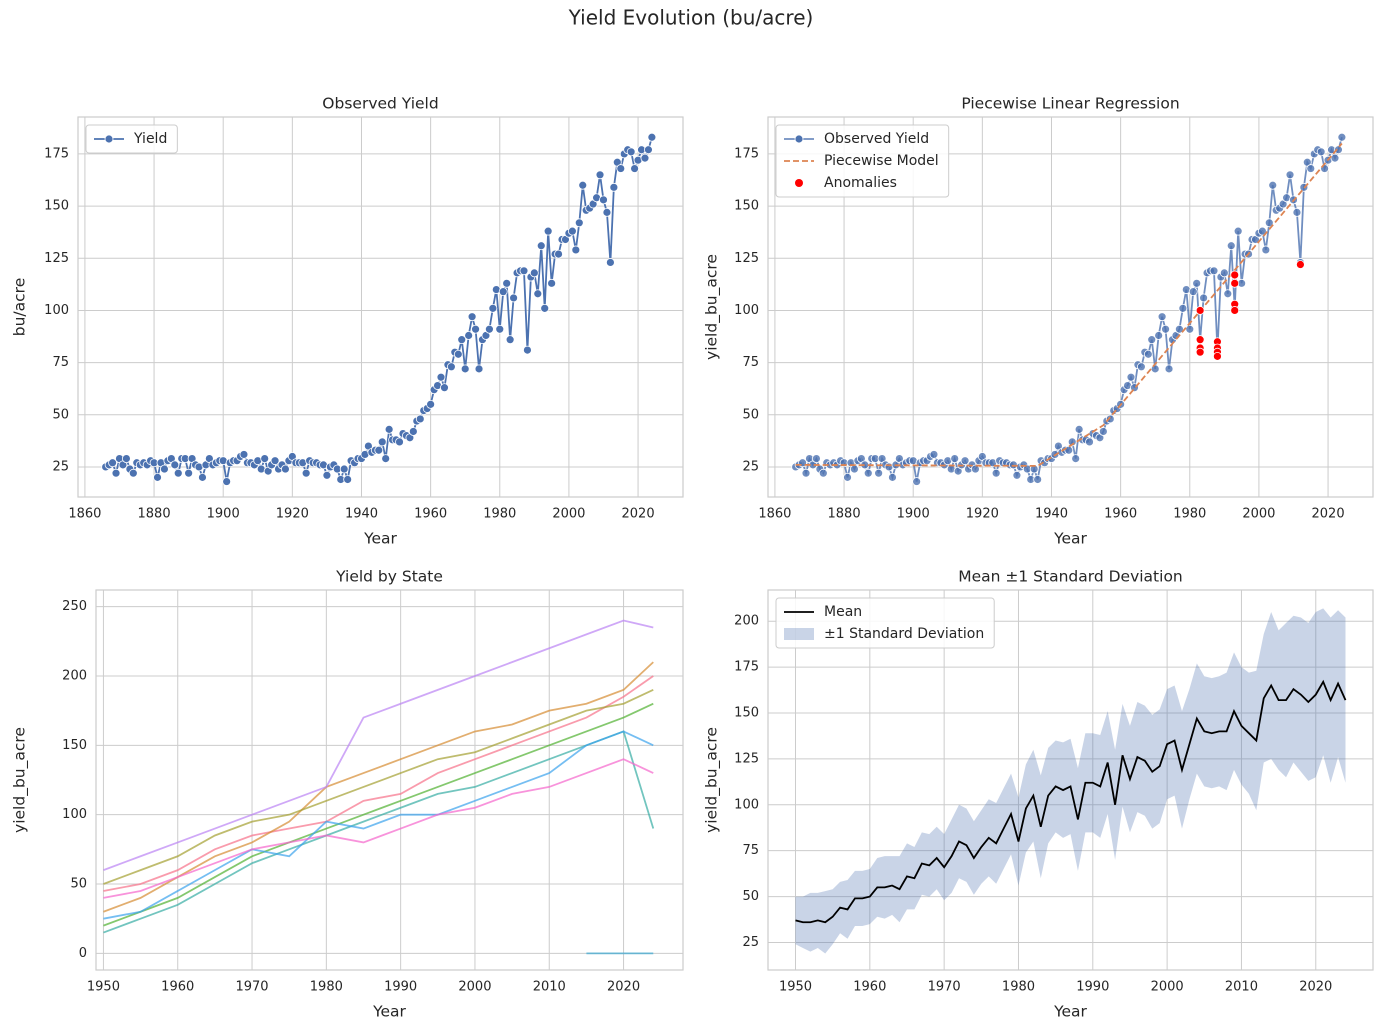  I want to click on legend-label: Anomalies, so click(860, 183).